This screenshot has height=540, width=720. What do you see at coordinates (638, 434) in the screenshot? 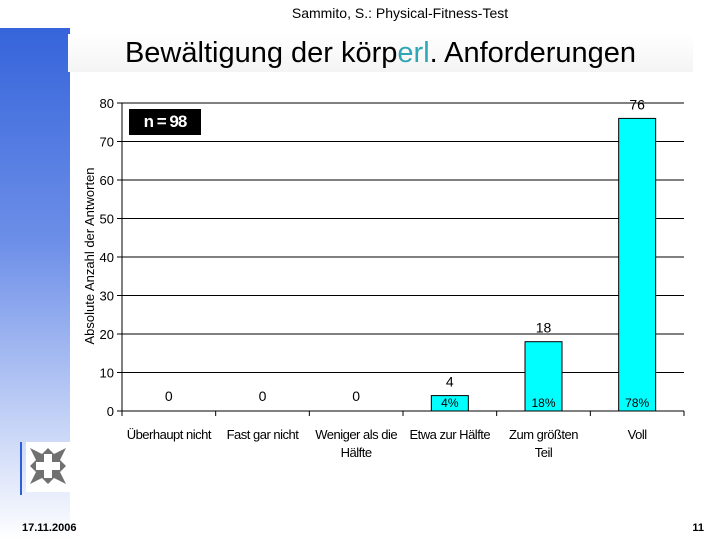
I see `category-label: Voll` at bounding box center [638, 434].